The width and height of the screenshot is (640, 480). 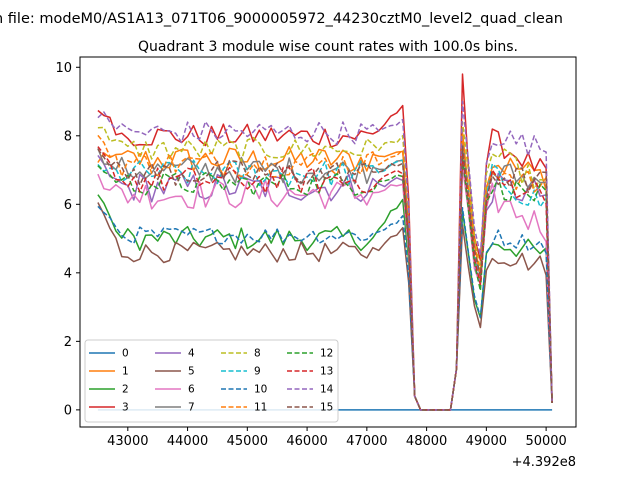 I want to click on legend-label-3: 3, so click(x=125, y=408).